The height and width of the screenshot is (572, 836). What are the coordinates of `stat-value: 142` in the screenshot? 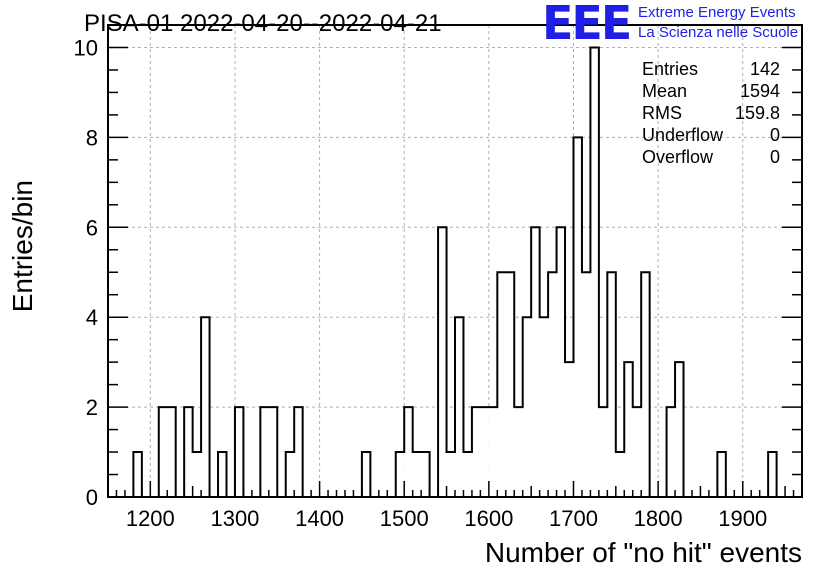 It's located at (764, 69).